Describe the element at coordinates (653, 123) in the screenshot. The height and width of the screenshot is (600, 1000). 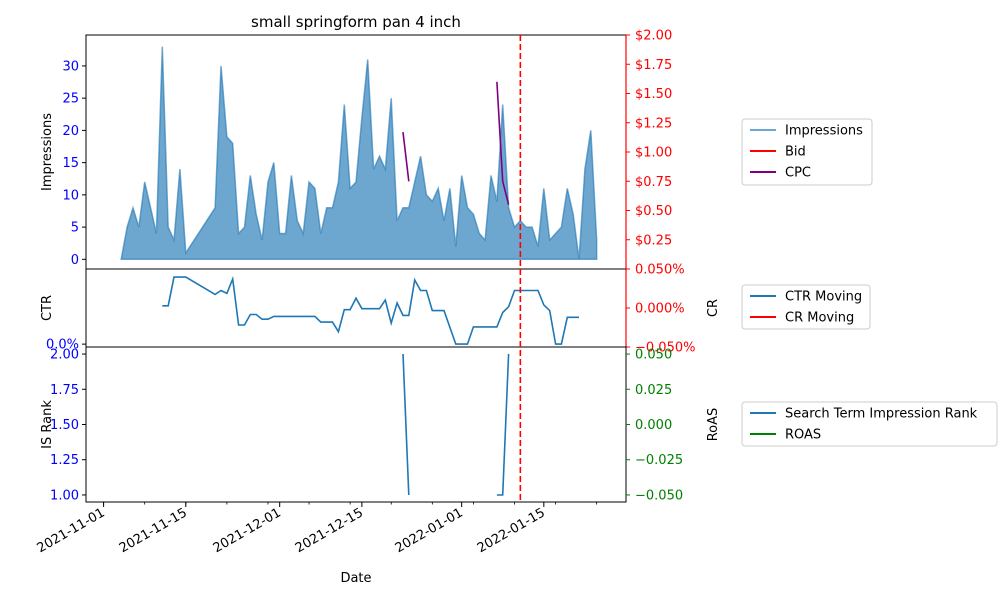
I see `y2-tick-label: $1.25` at that location.